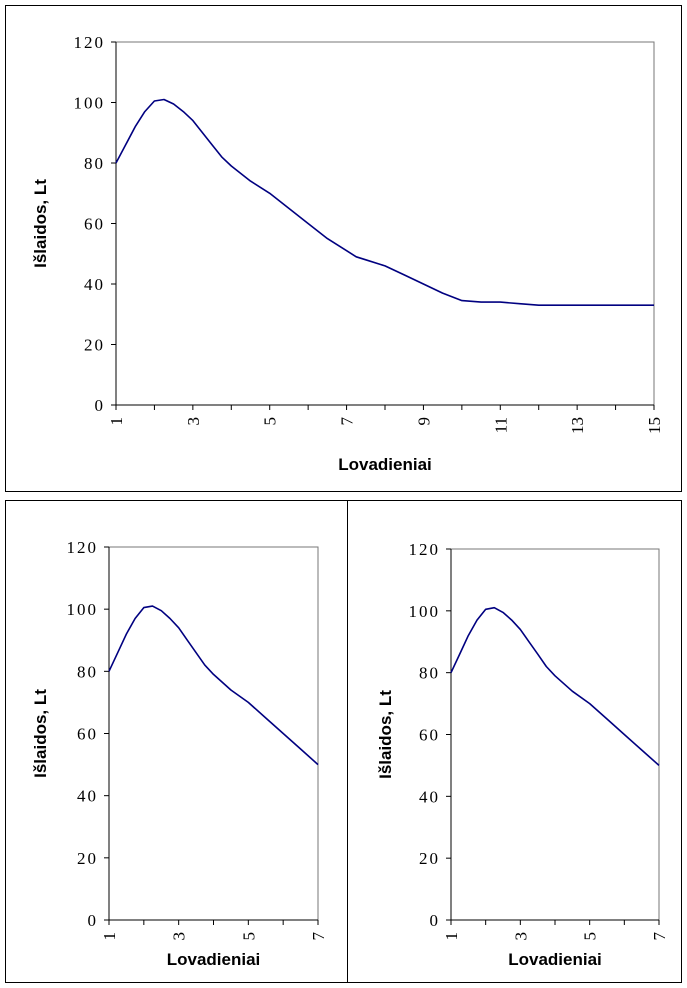  Describe the element at coordinates (577, 425) in the screenshot. I see `x-tick-label: 13` at that location.